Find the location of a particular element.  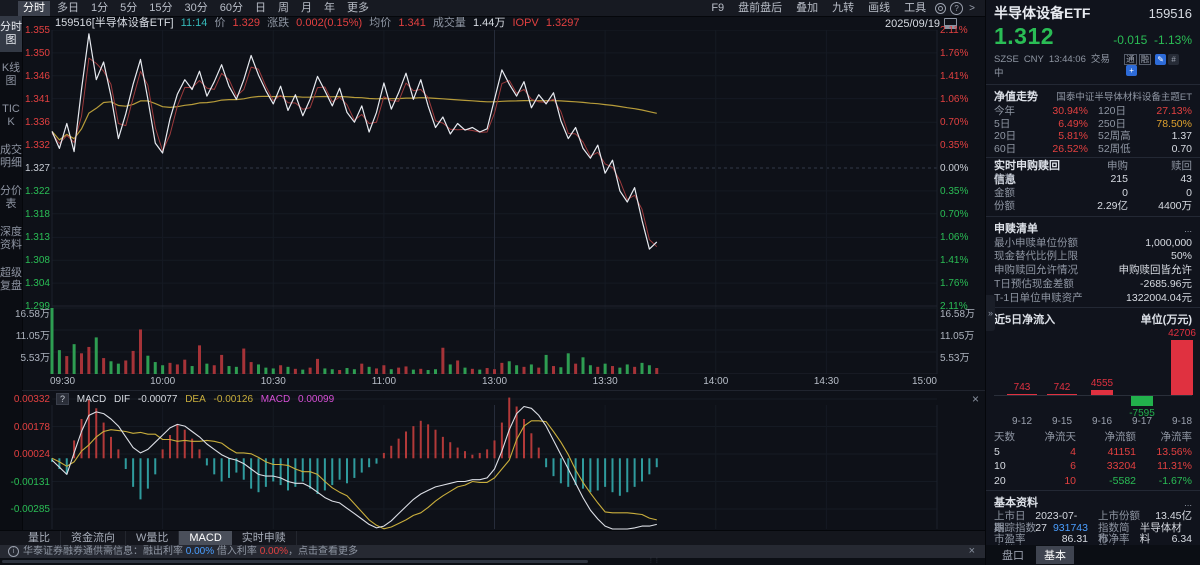

purchase-label: 笔数 is located at coordinates (1004, 179).